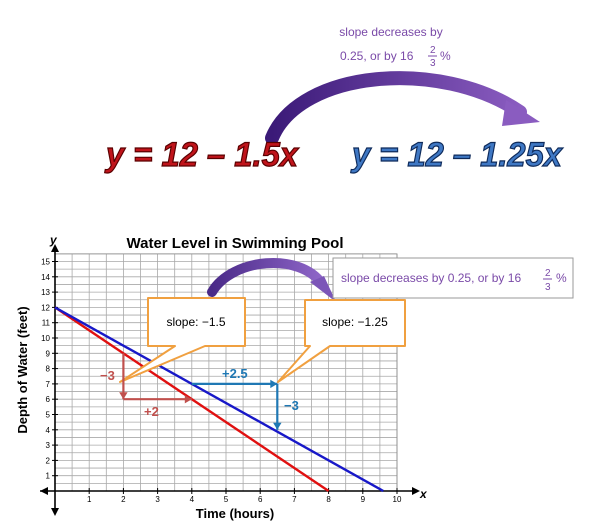 This screenshot has width=601, height=529. Describe the element at coordinates (294, 499) in the screenshot. I see `x-tick-label: 7` at that location.